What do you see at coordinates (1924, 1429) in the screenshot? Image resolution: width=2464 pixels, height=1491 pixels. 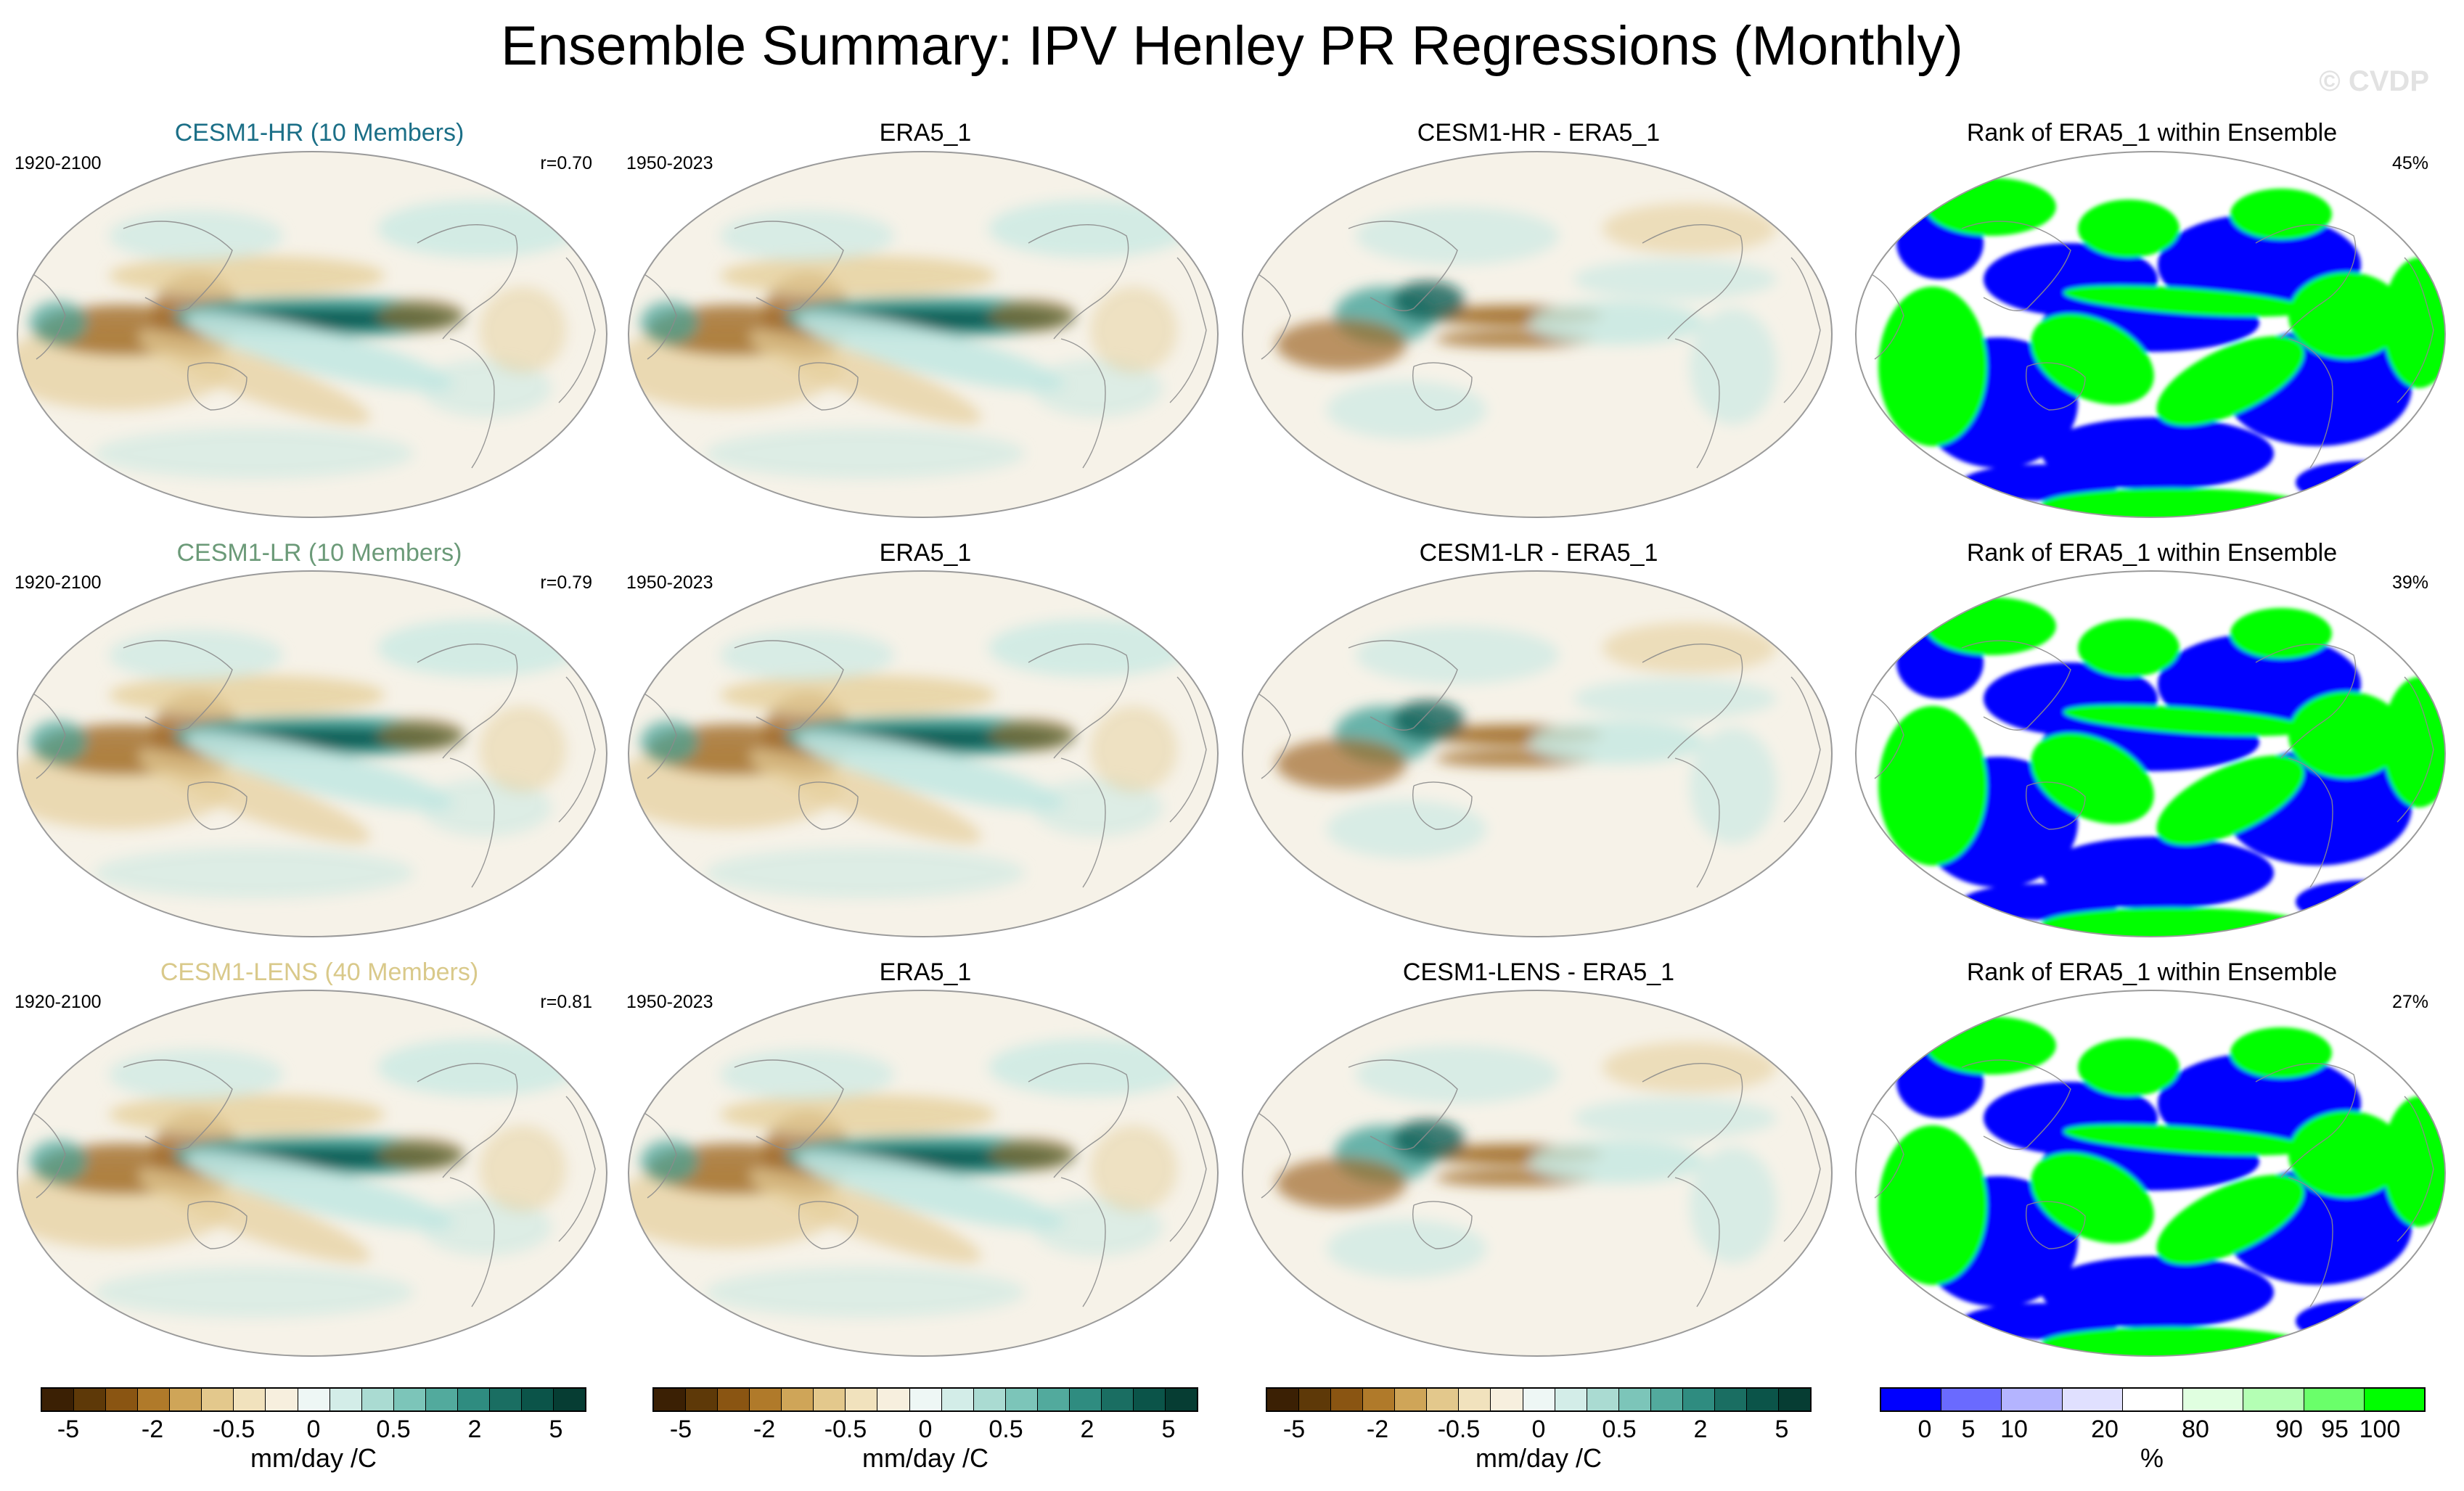 I see `cbar-rank-tick: 0` at bounding box center [1924, 1429].